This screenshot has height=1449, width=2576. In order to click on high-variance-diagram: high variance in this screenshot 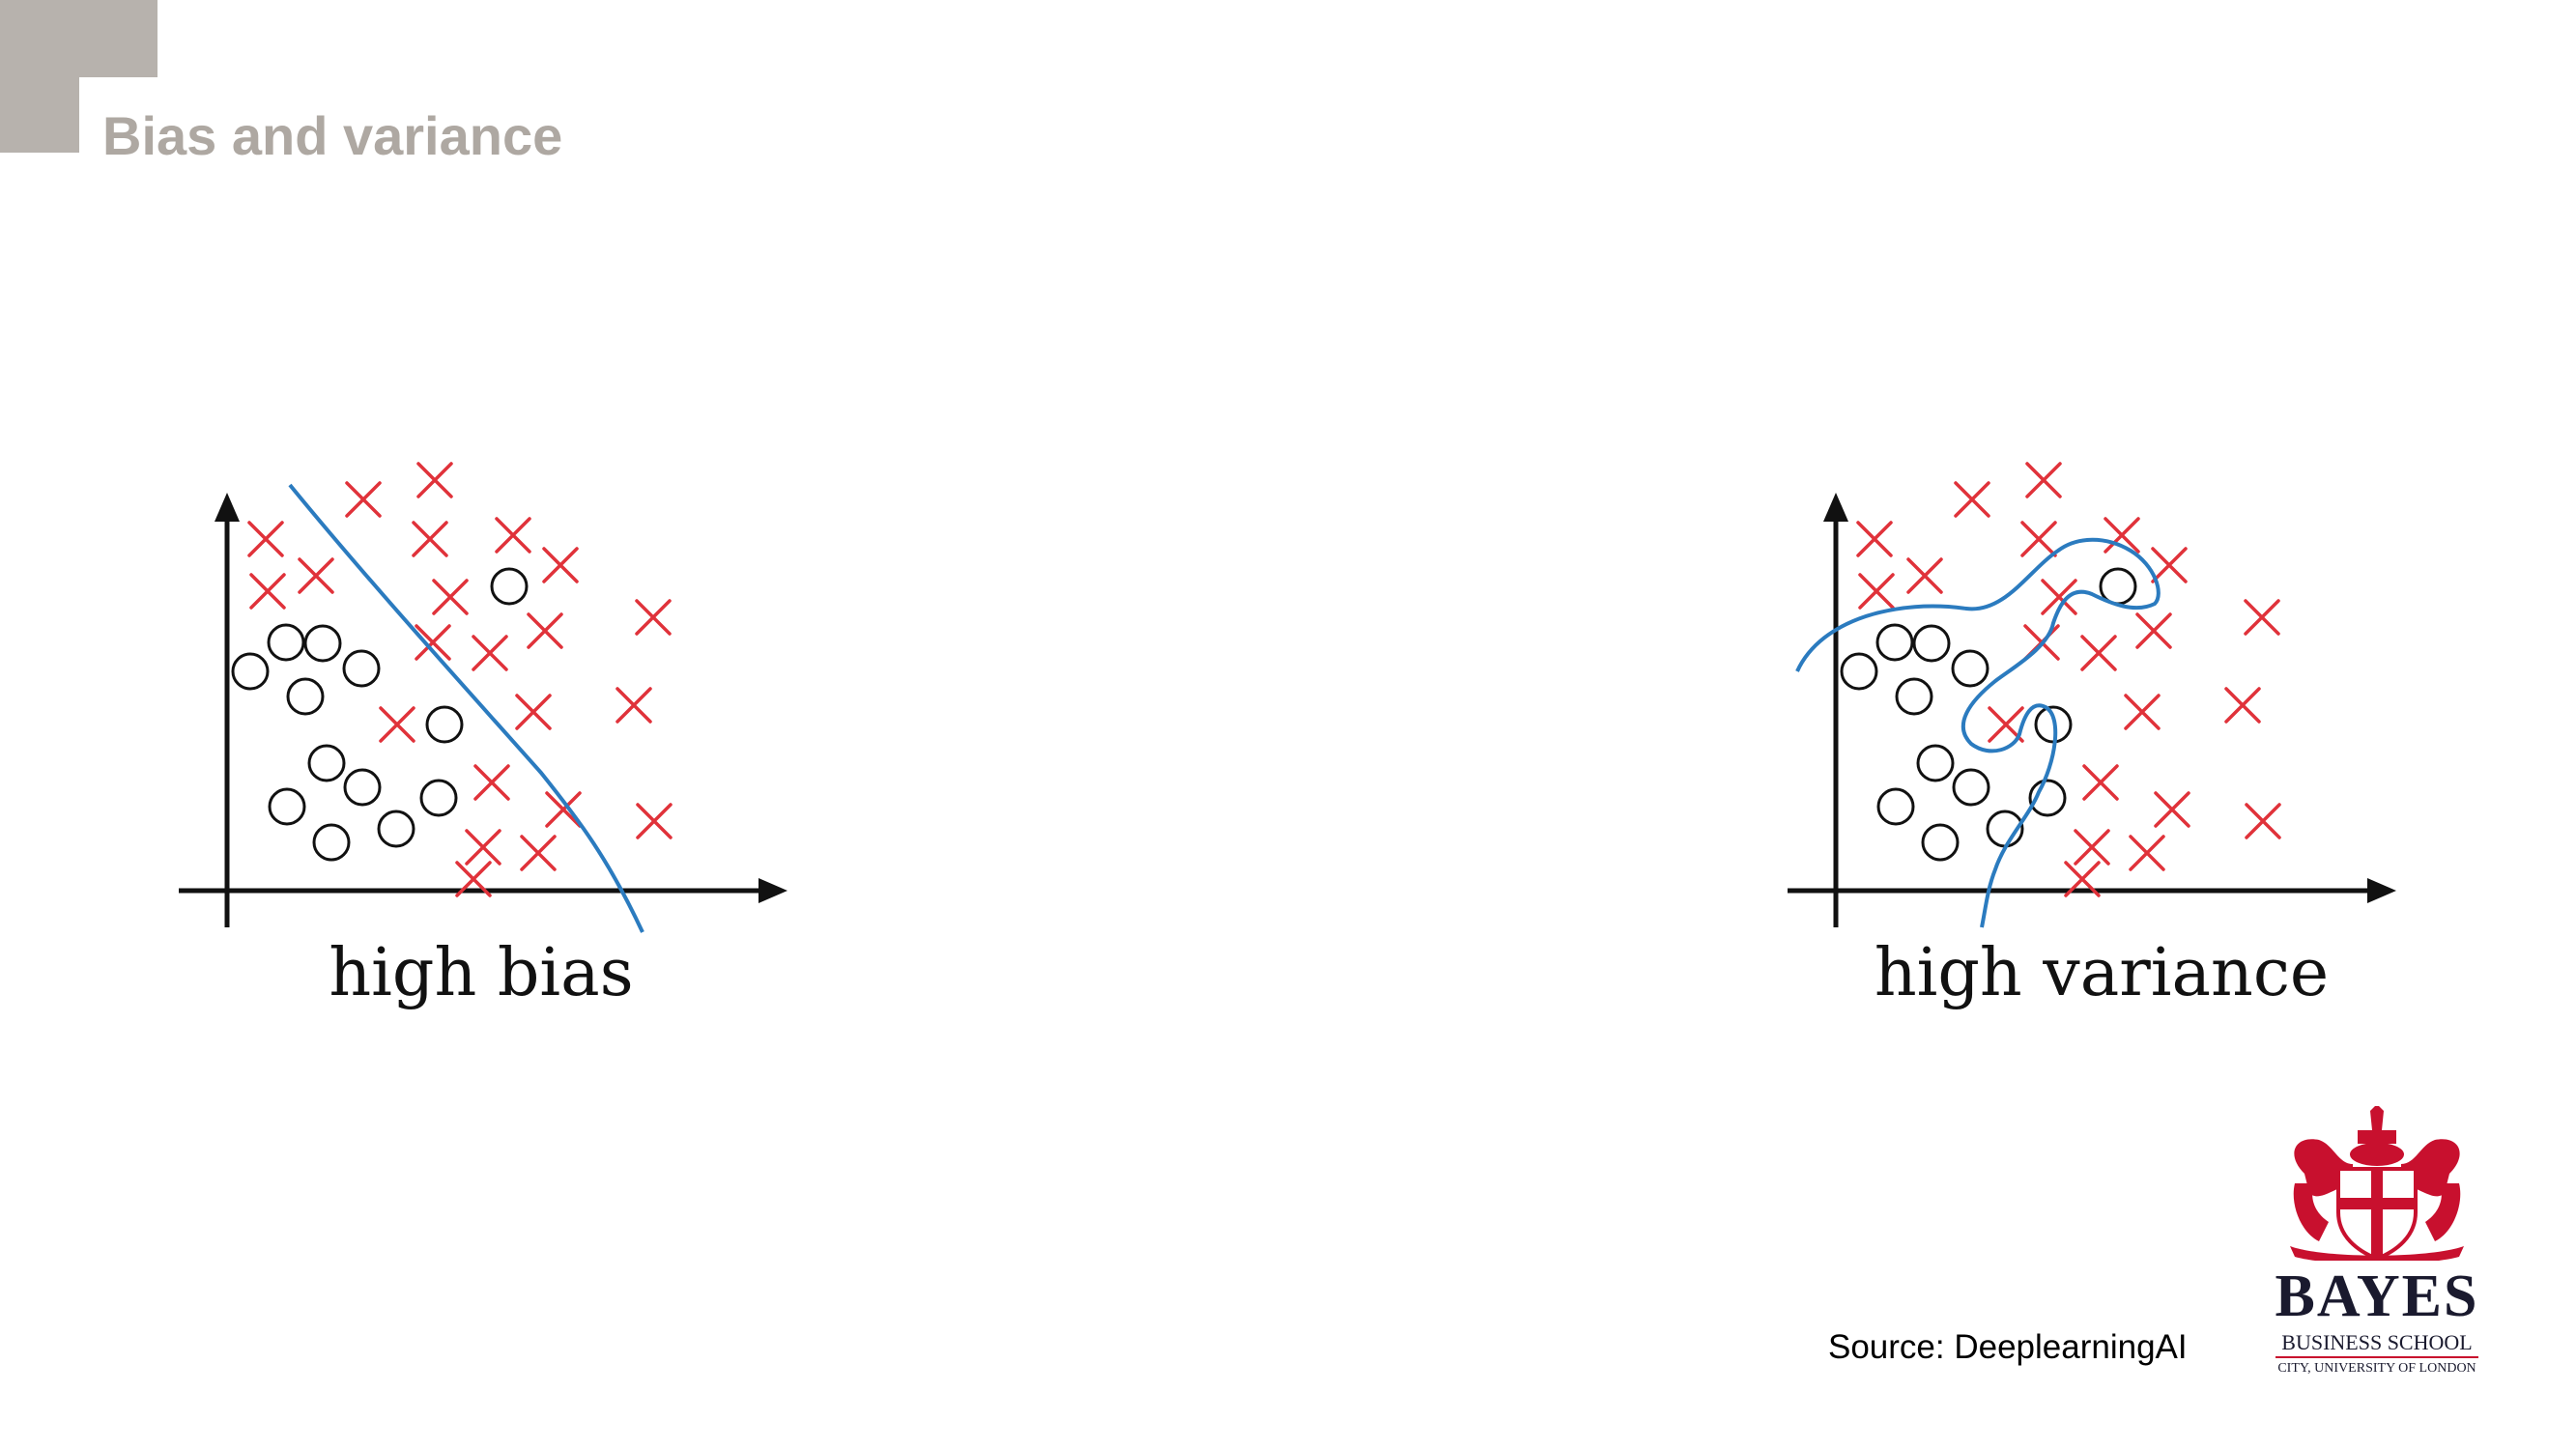, I will do `click(2097, 734)`.